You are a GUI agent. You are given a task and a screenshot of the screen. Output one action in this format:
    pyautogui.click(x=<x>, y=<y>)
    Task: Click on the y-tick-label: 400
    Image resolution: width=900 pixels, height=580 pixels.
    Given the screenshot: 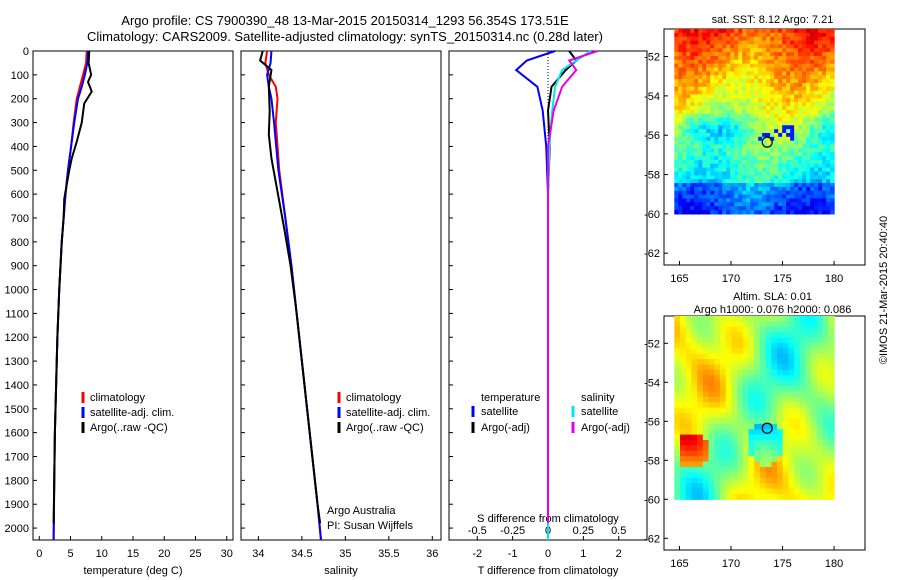 What is the action you would take?
    pyautogui.click(x=20, y=147)
    